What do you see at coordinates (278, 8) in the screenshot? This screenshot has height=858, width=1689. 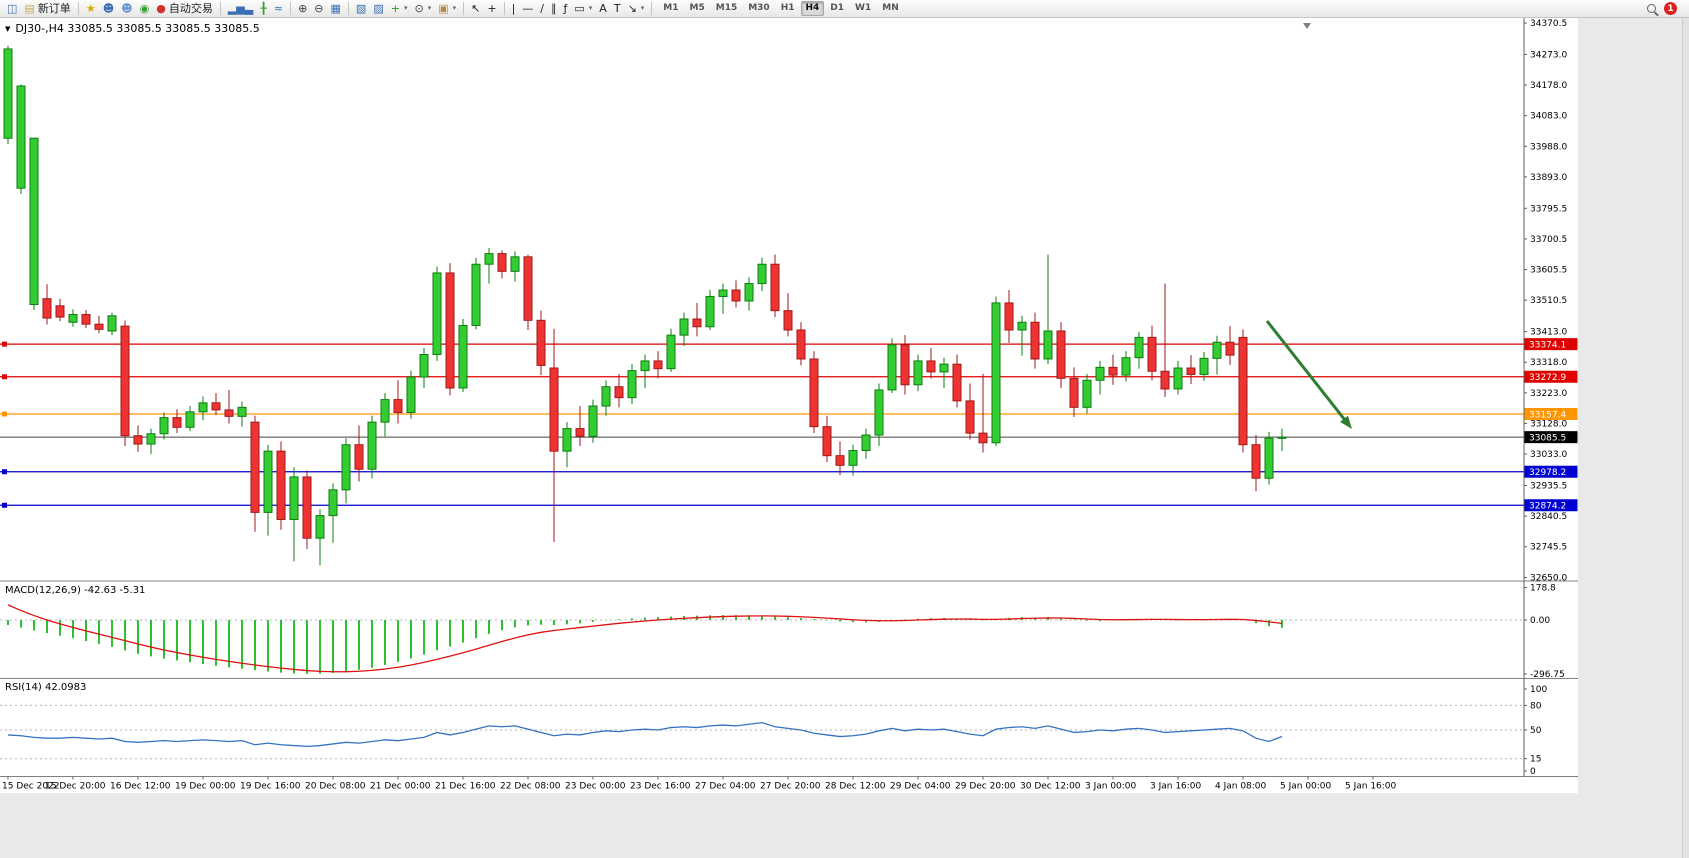 I see `line-chart-icon: ≈` at bounding box center [278, 8].